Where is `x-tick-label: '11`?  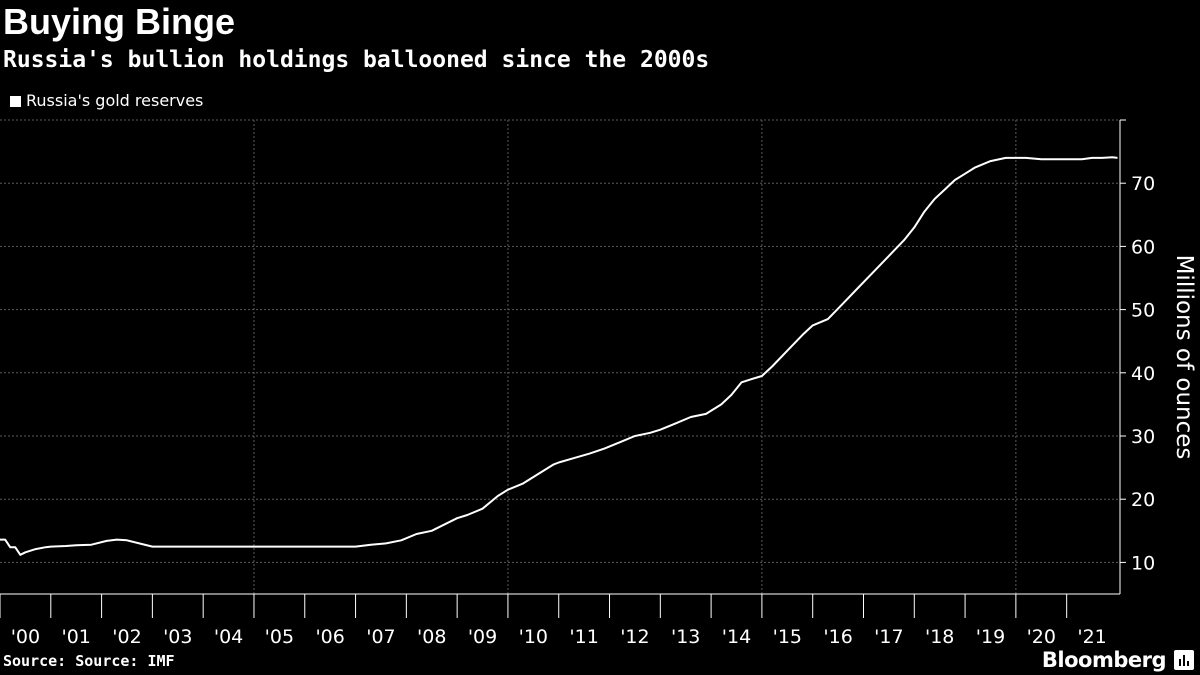
x-tick-label: '11 is located at coordinates (583, 637).